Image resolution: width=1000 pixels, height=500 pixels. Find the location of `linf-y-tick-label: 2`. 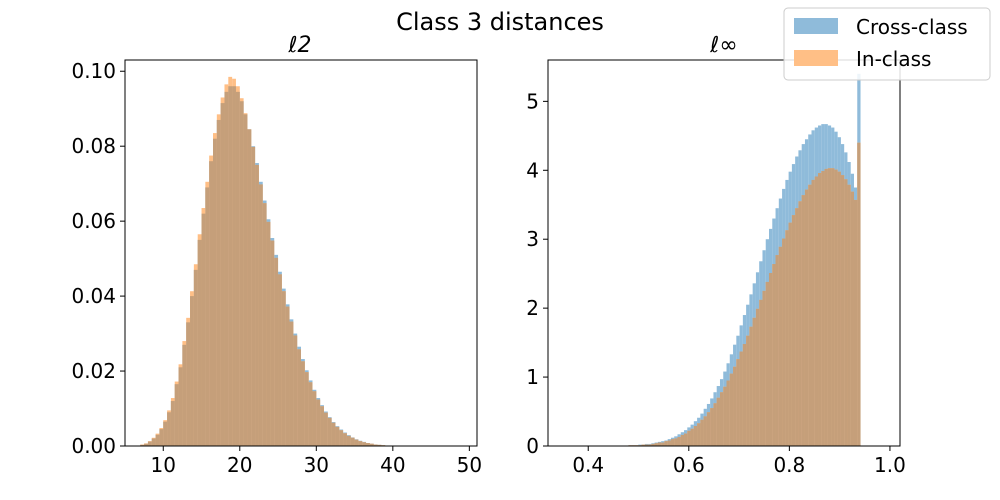

linf-y-tick-label: 2 is located at coordinates (532, 308).